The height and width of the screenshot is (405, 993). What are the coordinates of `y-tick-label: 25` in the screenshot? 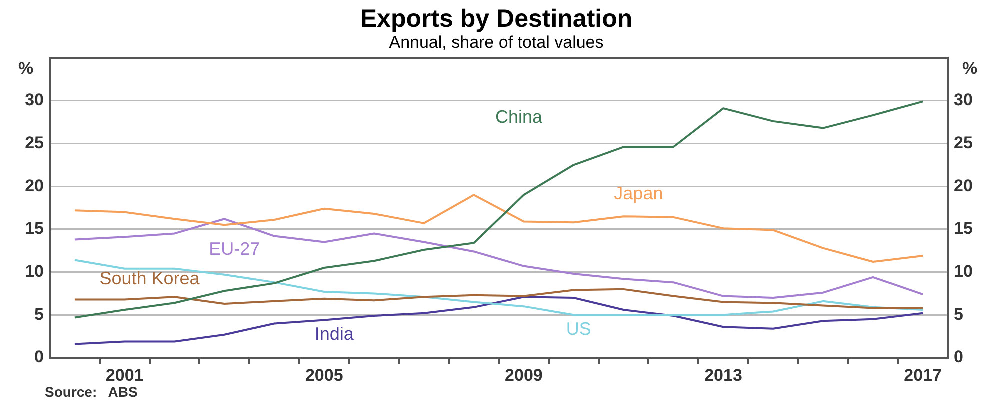 It's located at (34, 142).